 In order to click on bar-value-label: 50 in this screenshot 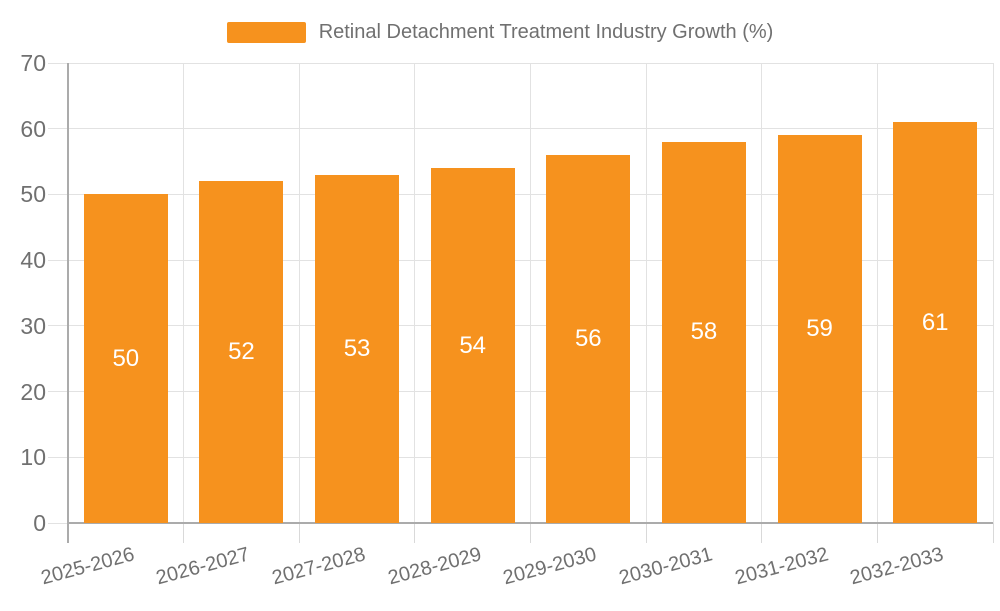, I will do `click(126, 358)`.